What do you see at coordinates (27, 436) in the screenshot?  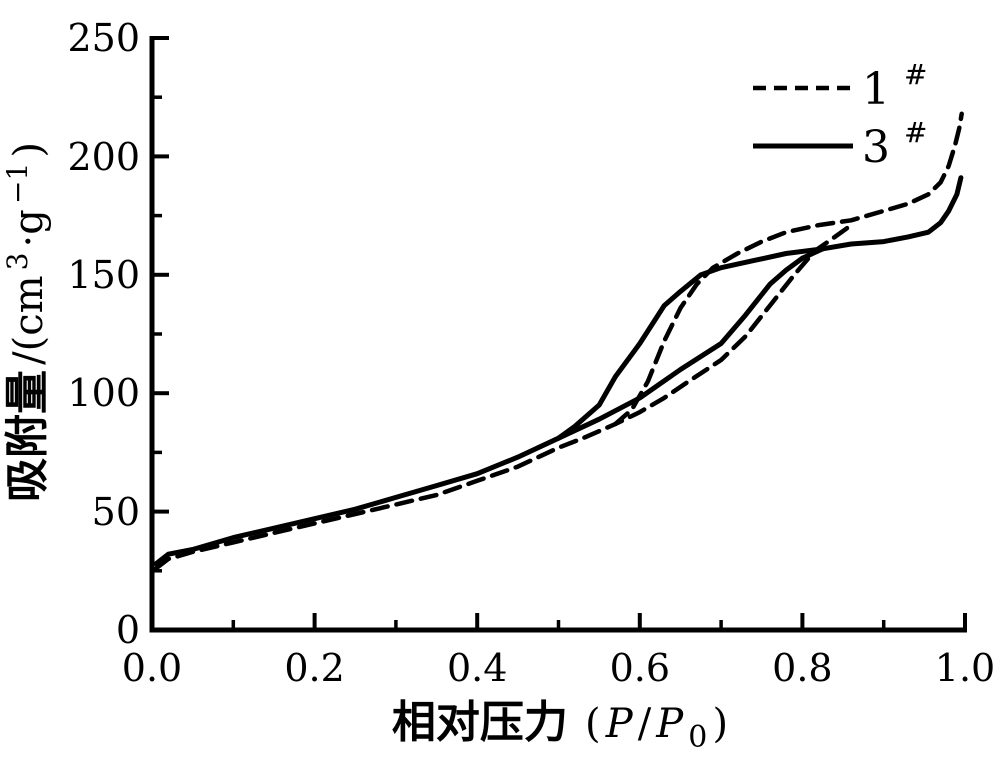 I see `y-axis-title-cn: 吸附量` at bounding box center [27, 436].